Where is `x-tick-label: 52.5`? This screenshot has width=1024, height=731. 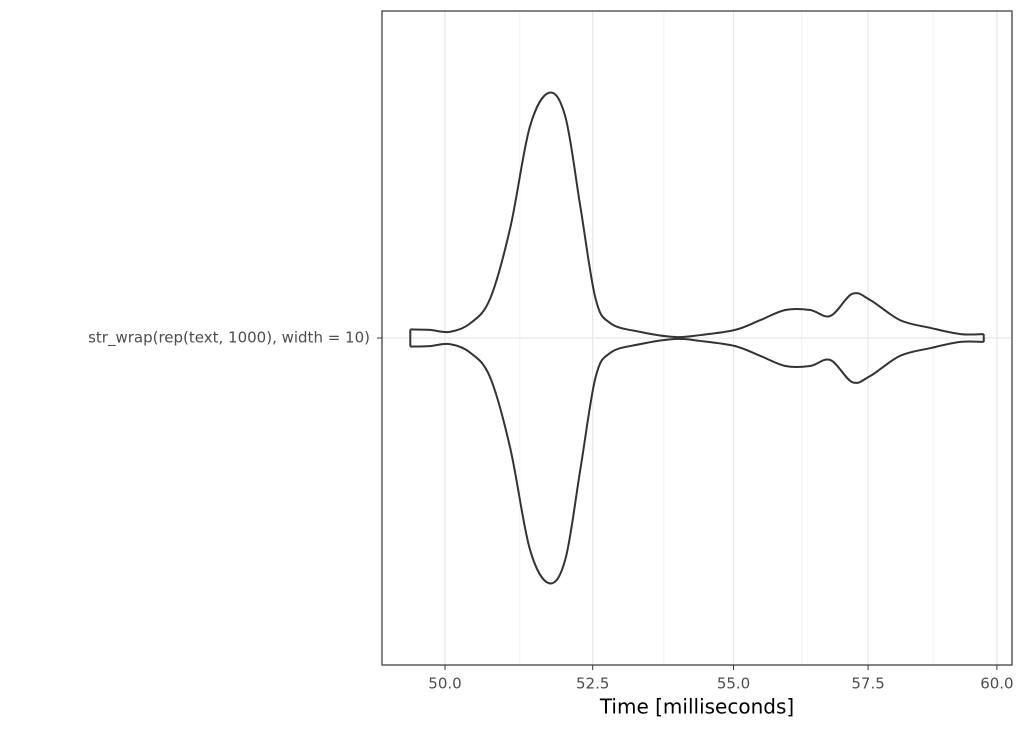
x-tick-label: 52.5 is located at coordinates (592, 684).